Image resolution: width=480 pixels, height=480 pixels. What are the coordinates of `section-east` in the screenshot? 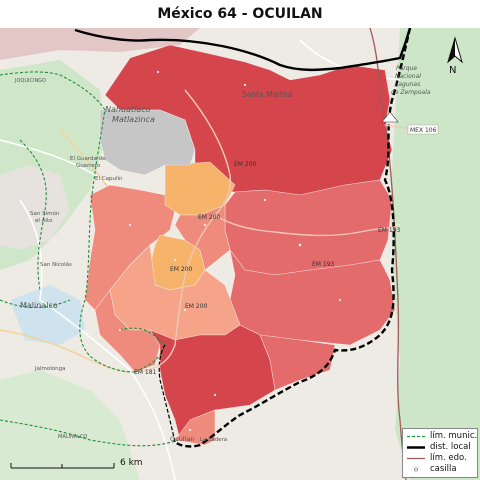 It's located at (308, 227).